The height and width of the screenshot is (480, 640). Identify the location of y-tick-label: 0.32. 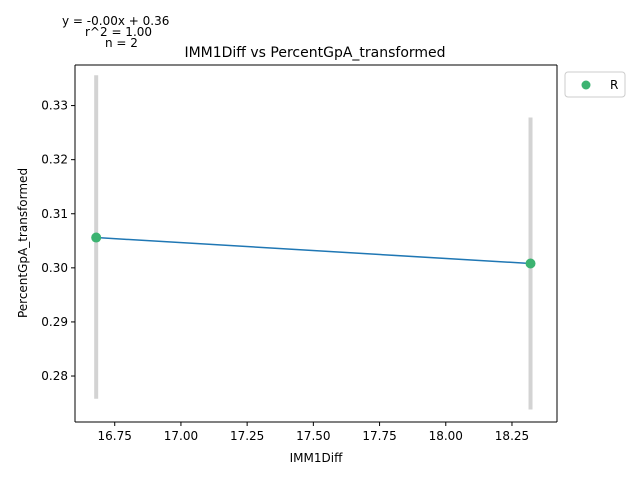
(54, 160).